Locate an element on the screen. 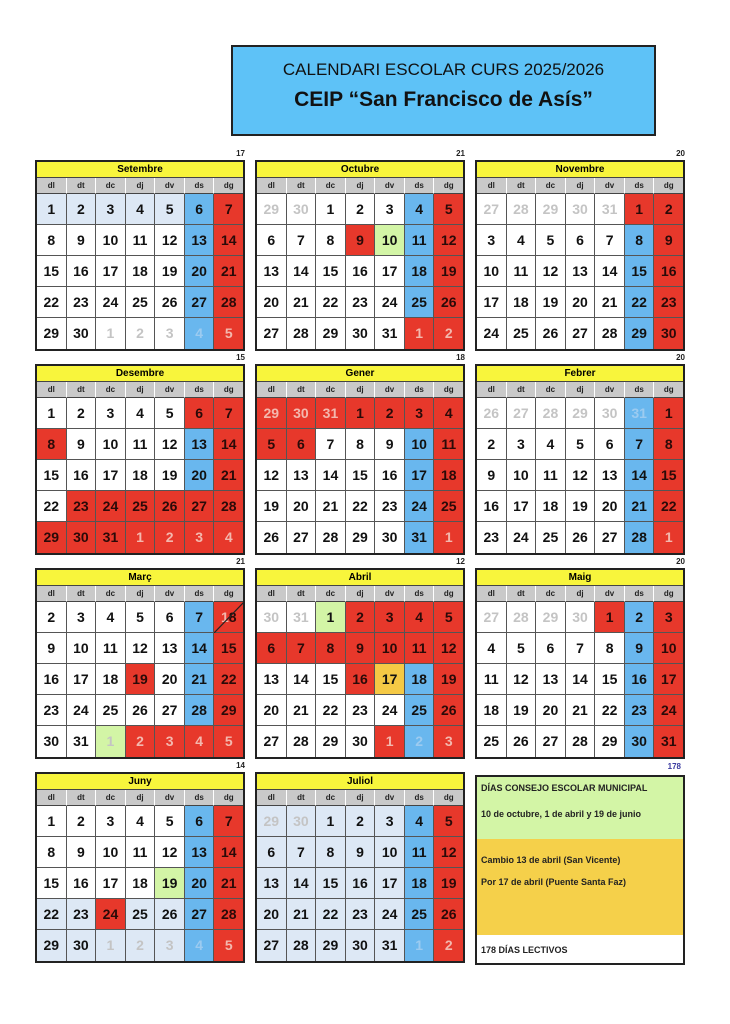  month-name: Juny is located at coordinates (140, 782).